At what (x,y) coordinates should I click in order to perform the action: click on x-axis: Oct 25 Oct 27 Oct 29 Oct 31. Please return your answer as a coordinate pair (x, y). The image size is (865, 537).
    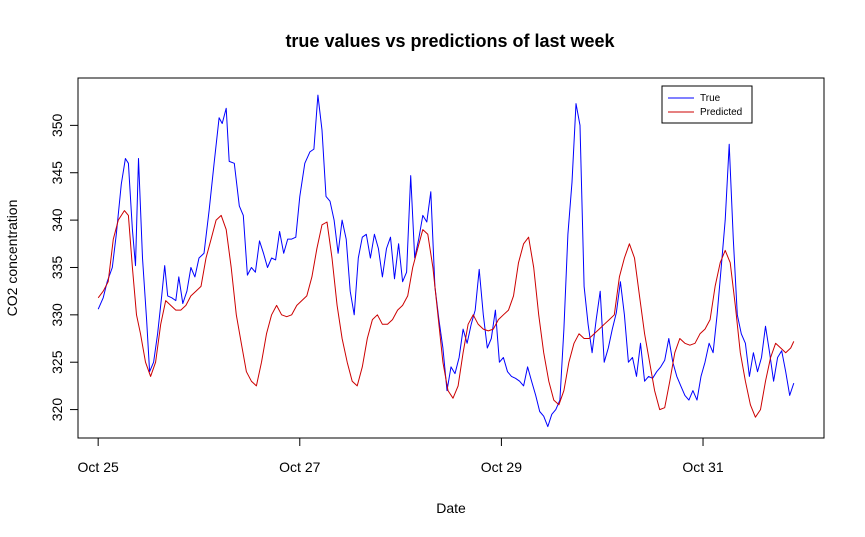
    Looking at the image, I should click on (401, 456).